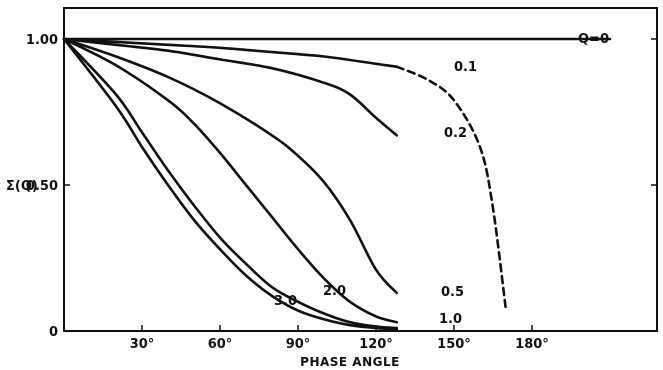 The width and height of the screenshot is (663, 370). What do you see at coordinates (42, 186) in the screenshot?
I see `y-tick-label-1: 0.50` at bounding box center [42, 186].